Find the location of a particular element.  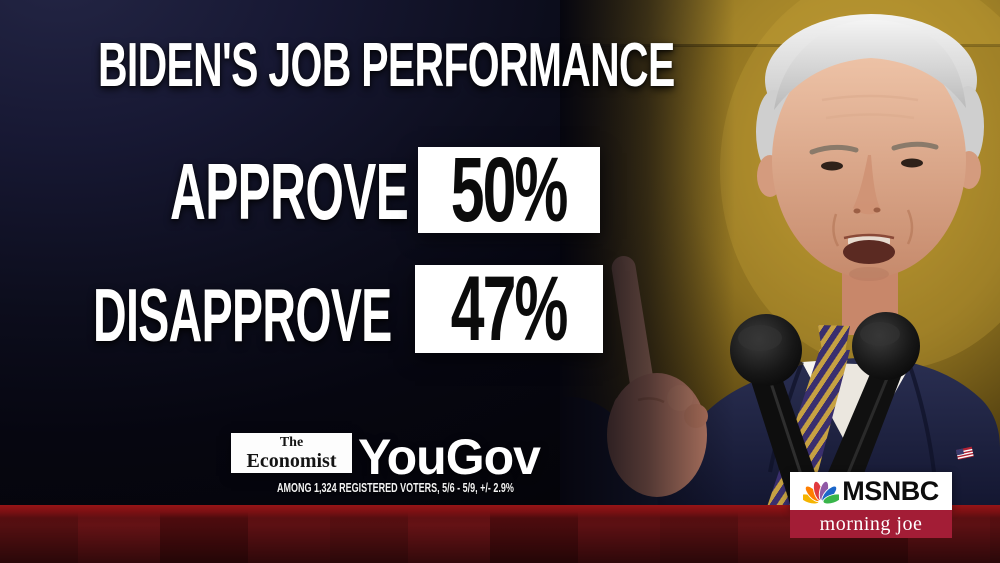

disapprove-value: 47% is located at coordinates (510, 308).